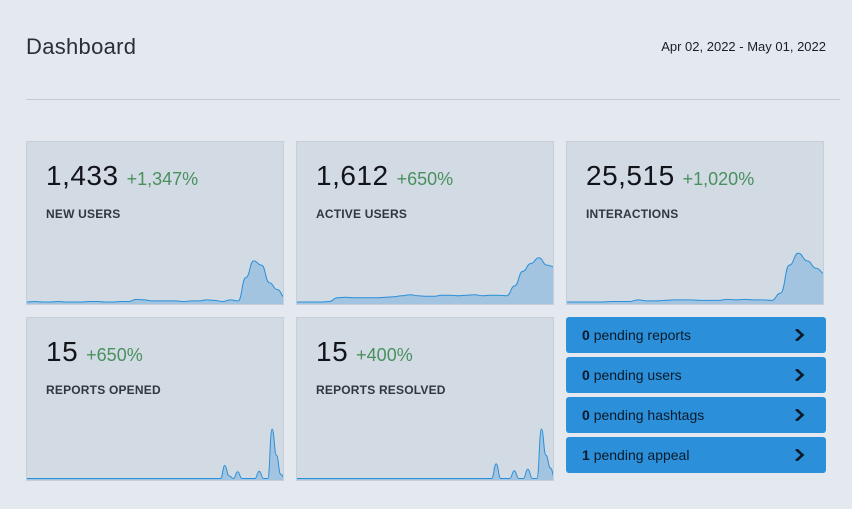 Image resolution: width=852 pixels, height=509 pixels. Describe the element at coordinates (362, 214) in the screenshot. I see `metric-label: ACTIVE USERS` at that location.